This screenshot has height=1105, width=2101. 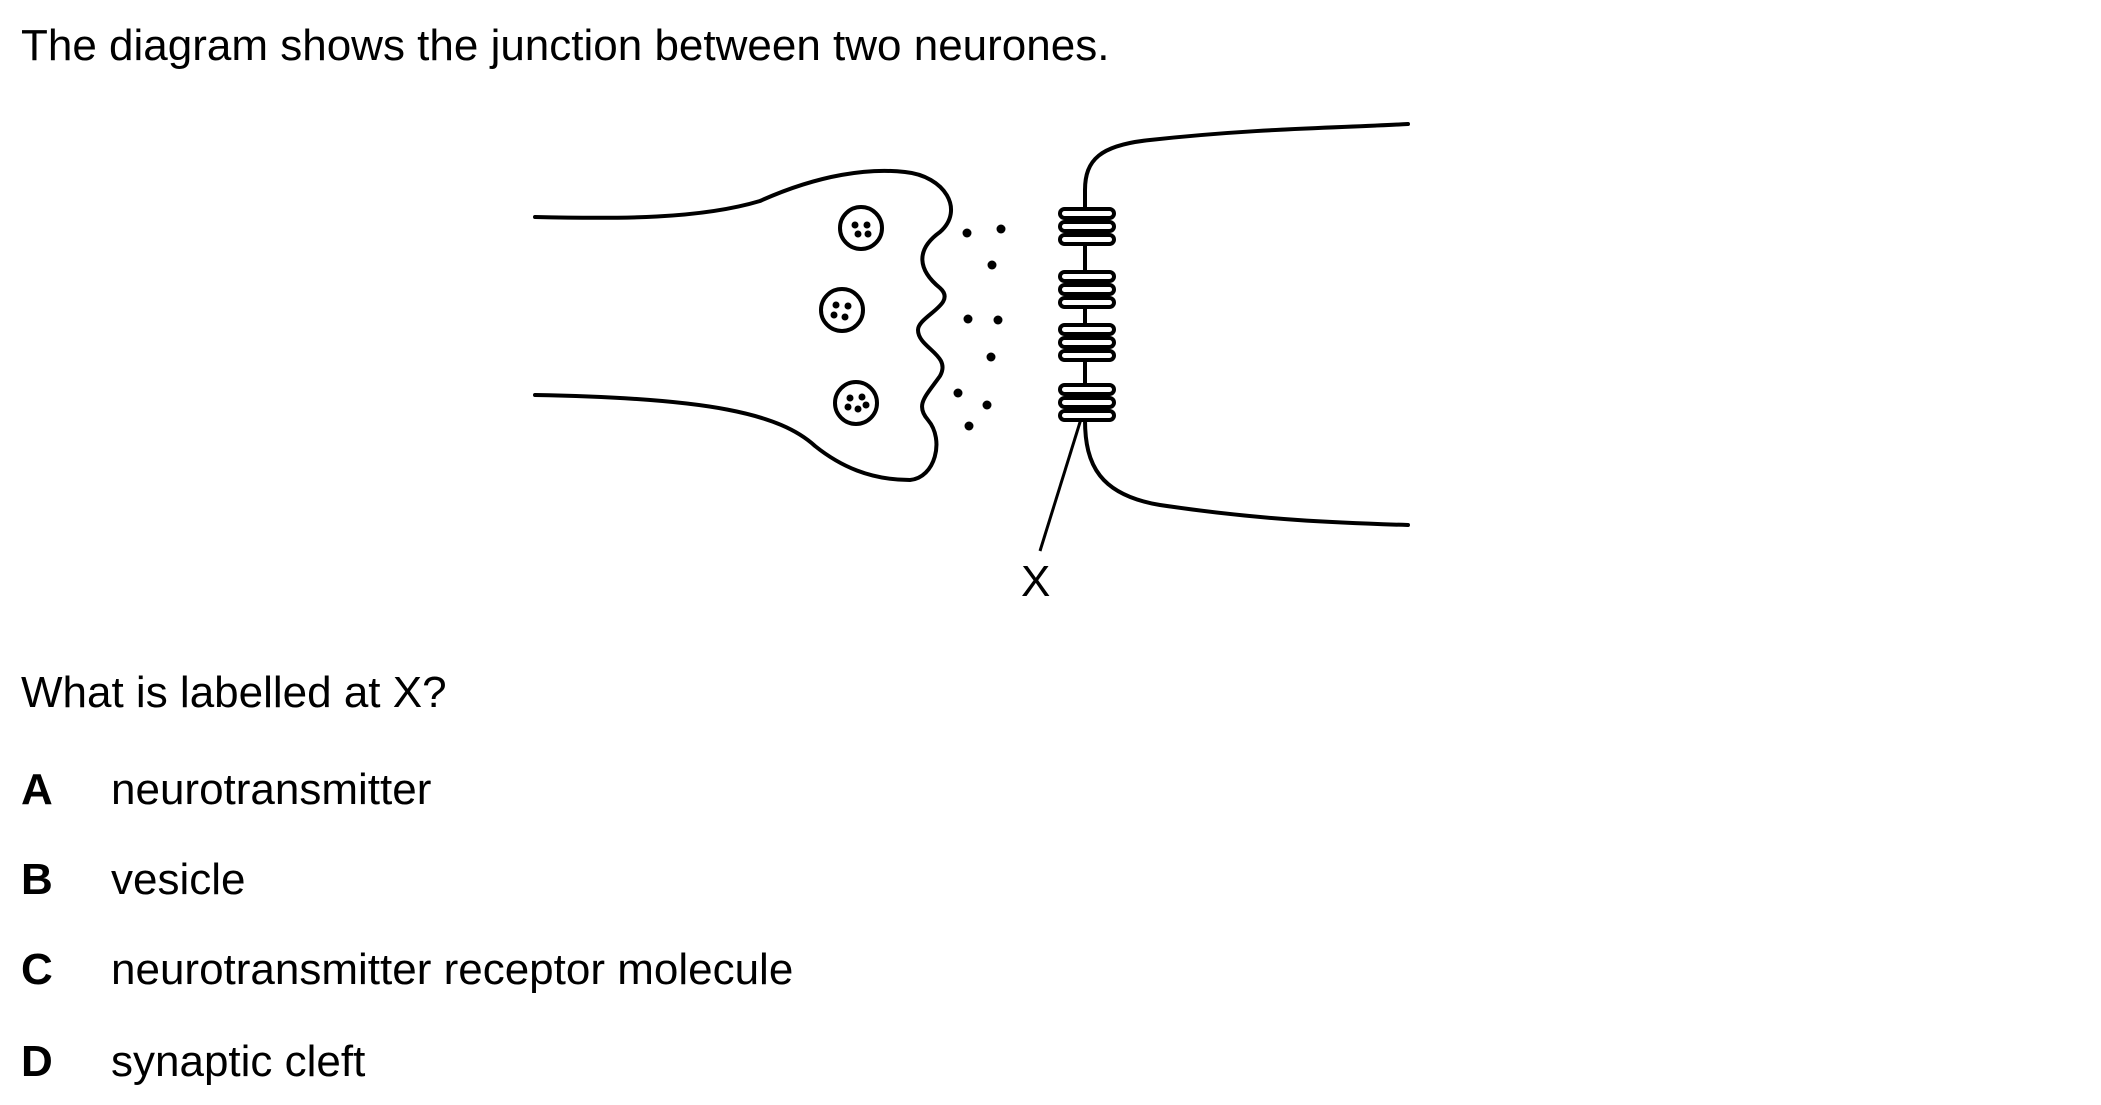 What do you see at coordinates (452, 969) in the screenshot?
I see `option-c-text: neurotransmitter receptor molecule` at bounding box center [452, 969].